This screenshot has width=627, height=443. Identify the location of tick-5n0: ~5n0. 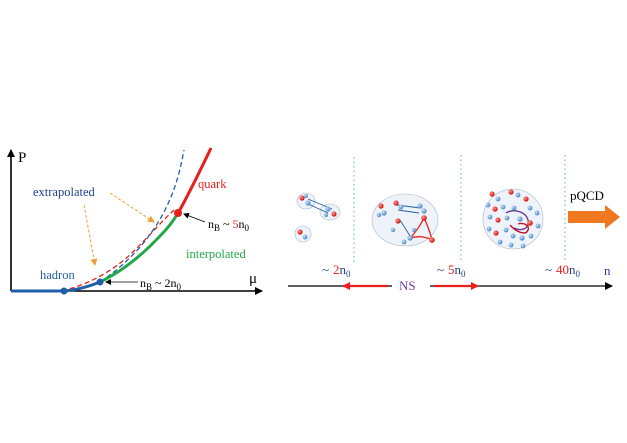
(451, 270).